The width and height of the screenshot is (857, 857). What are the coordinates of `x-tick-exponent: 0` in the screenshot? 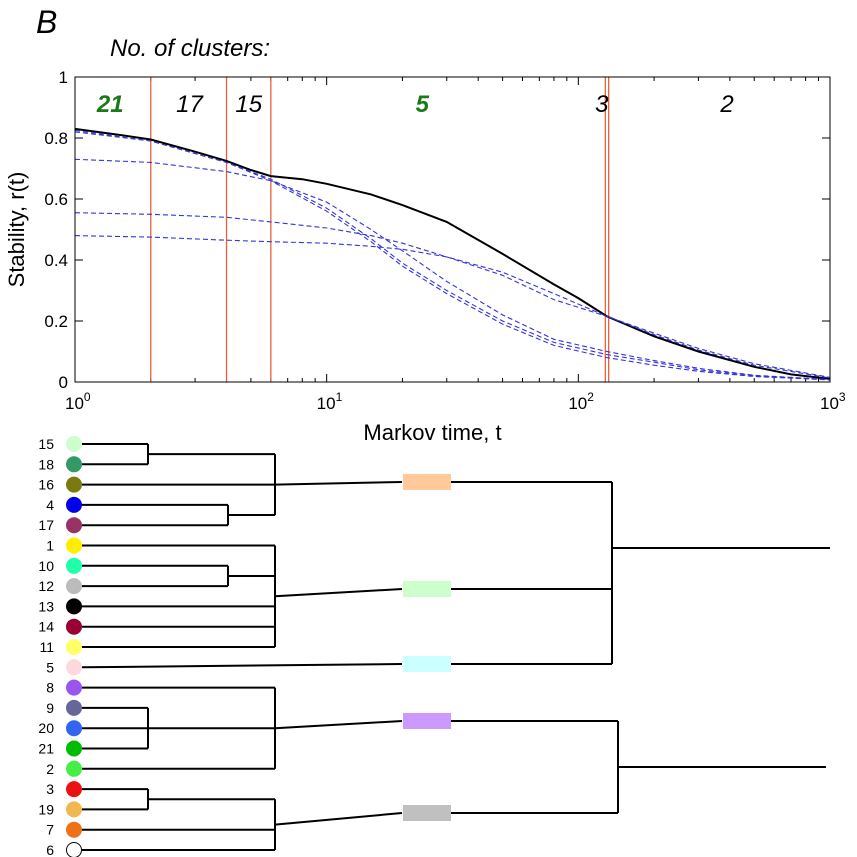 It's located at (87, 397).